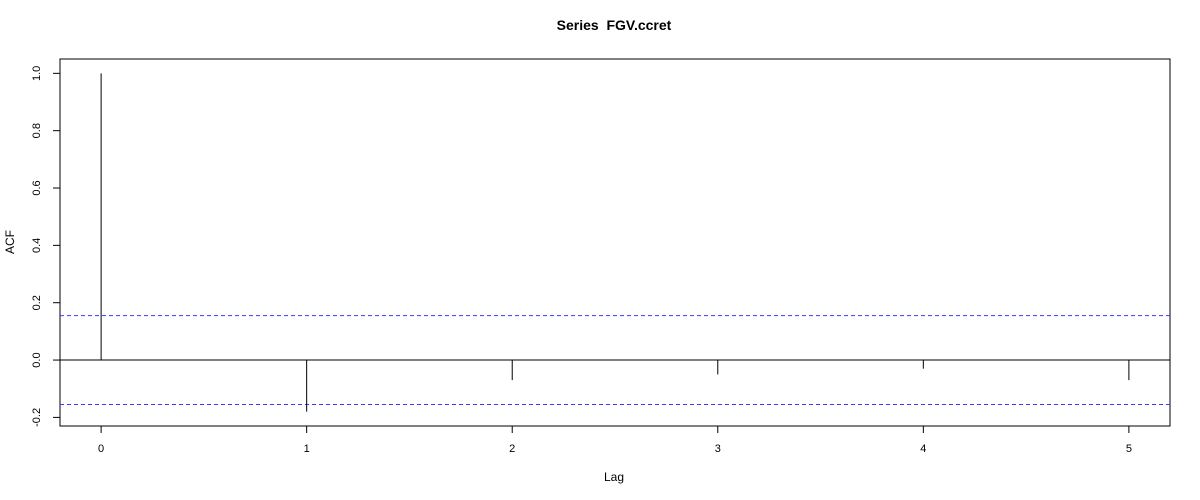 The width and height of the screenshot is (1200, 500). Describe the element at coordinates (614, 25) in the screenshot. I see `chart-title: Series FGV.ccret` at that location.